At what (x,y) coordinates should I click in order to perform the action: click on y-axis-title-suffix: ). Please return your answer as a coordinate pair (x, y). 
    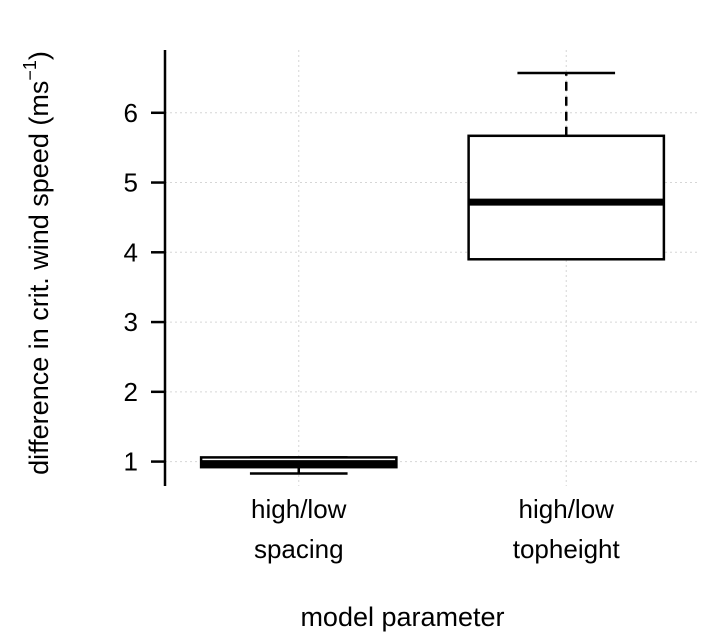
    Looking at the image, I should click on (39, 55).